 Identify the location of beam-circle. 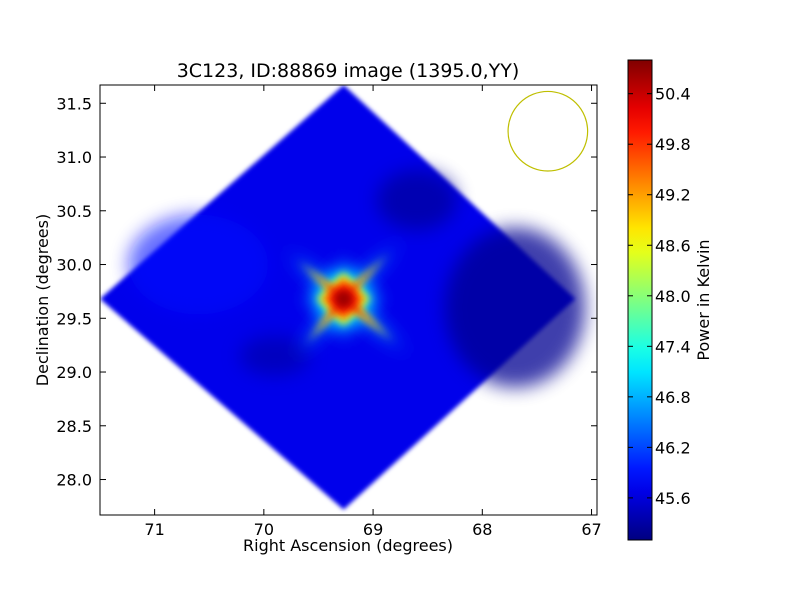
(548, 131).